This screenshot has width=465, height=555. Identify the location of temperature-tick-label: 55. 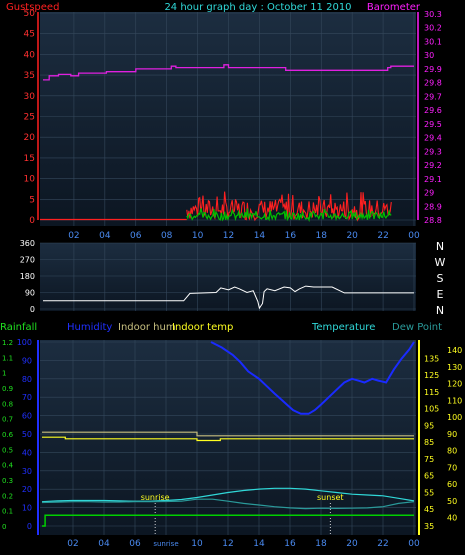
(429, 492).